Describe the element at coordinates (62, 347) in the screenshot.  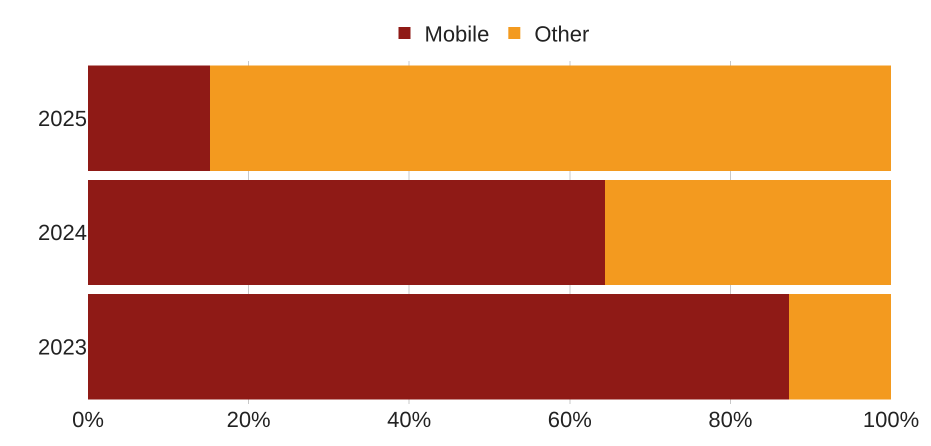
I see `y-tick-label: 2023` at that location.